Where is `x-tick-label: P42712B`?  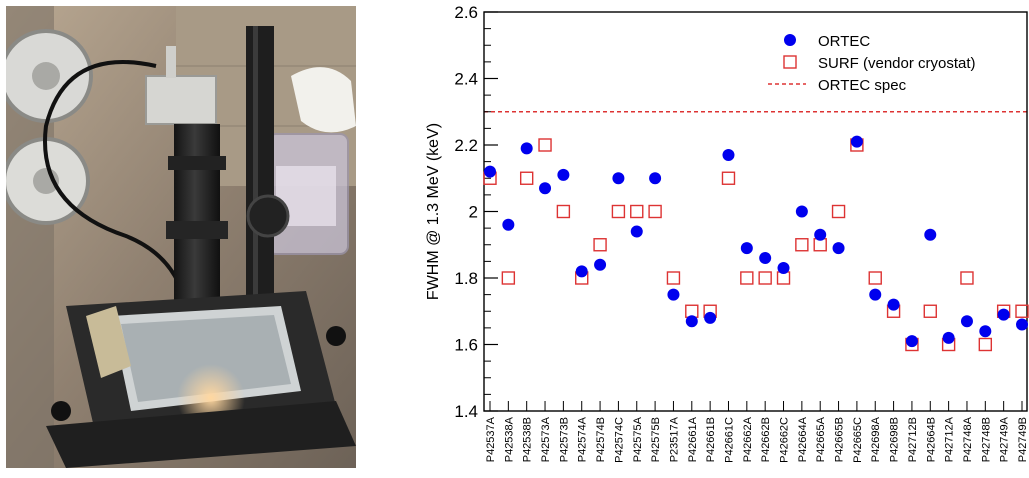 x-tick-label: P42712B is located at coordinates (913, 439).